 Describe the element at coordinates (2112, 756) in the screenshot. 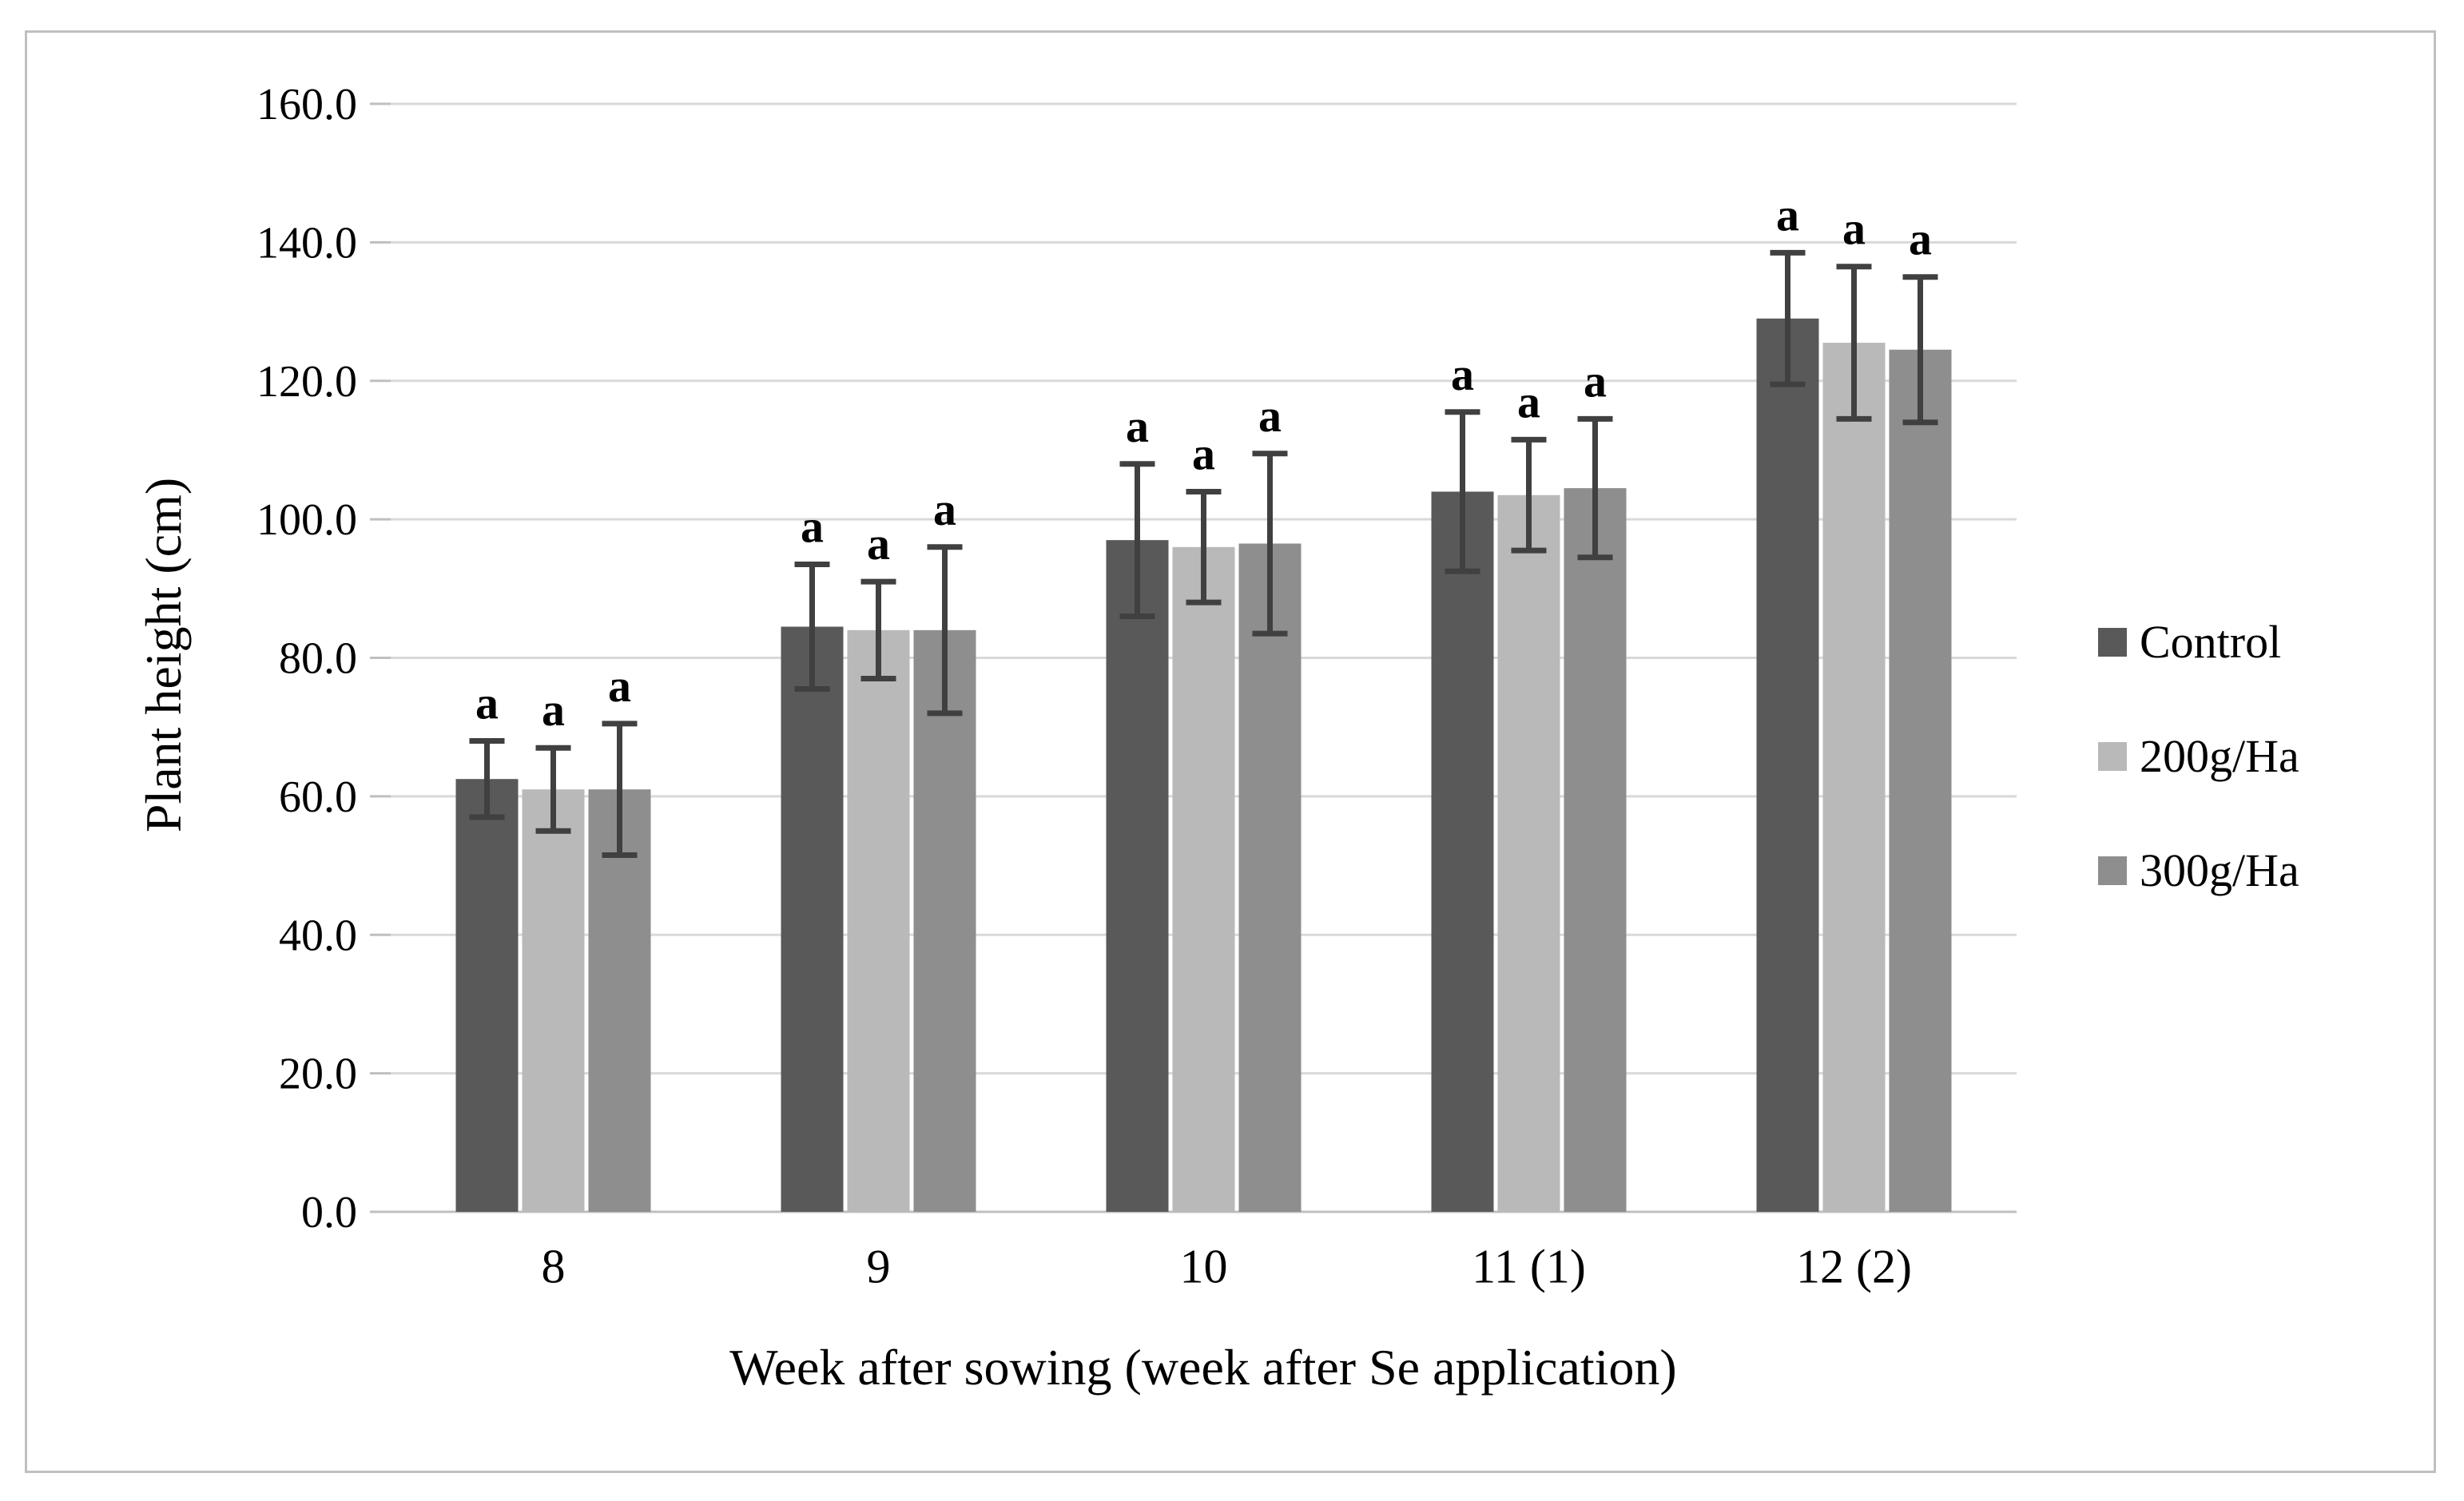

I see `legend-swatch-200g-ha` at that location.